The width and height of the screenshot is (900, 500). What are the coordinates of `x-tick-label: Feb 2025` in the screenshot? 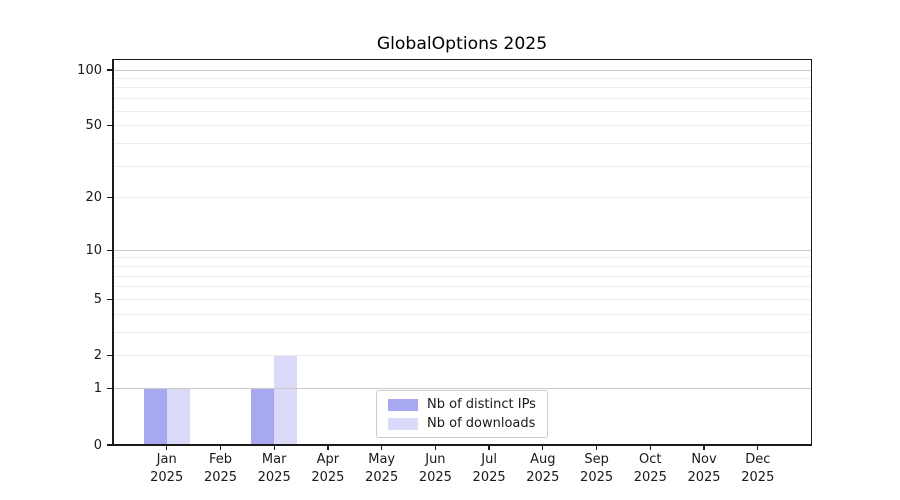 It's located at (220, 468).